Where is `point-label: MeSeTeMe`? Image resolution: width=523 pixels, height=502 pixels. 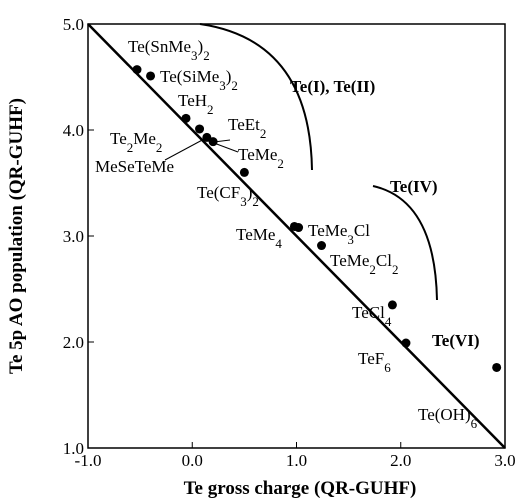
point-label: MeSeTeMe is located at coordinates (134, 166).